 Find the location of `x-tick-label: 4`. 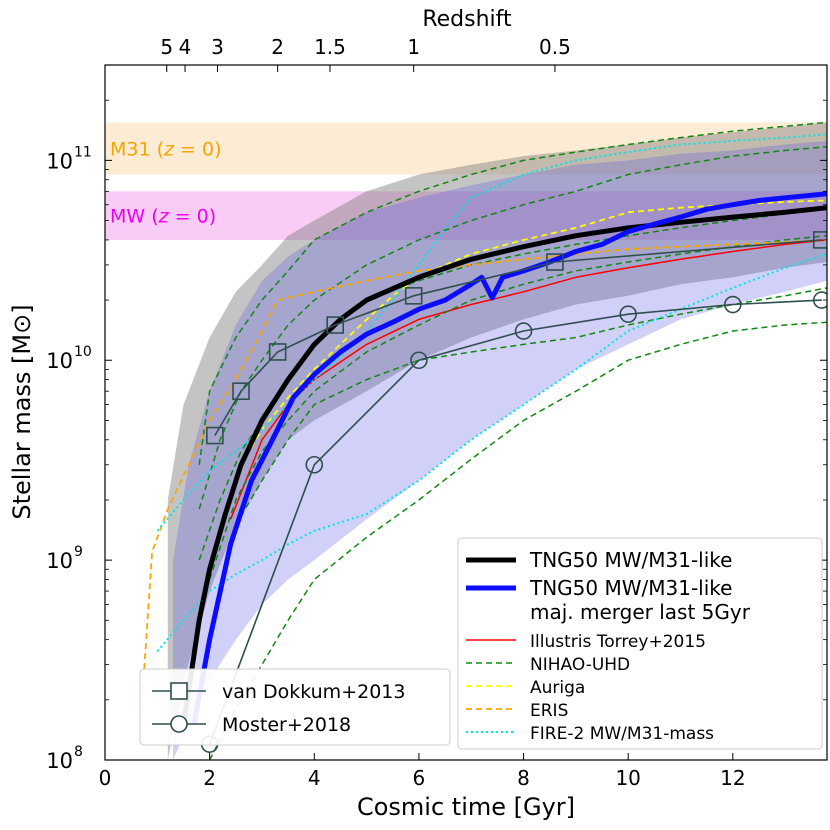

x-tick-label: 4 is located at coordinates (314, 778).